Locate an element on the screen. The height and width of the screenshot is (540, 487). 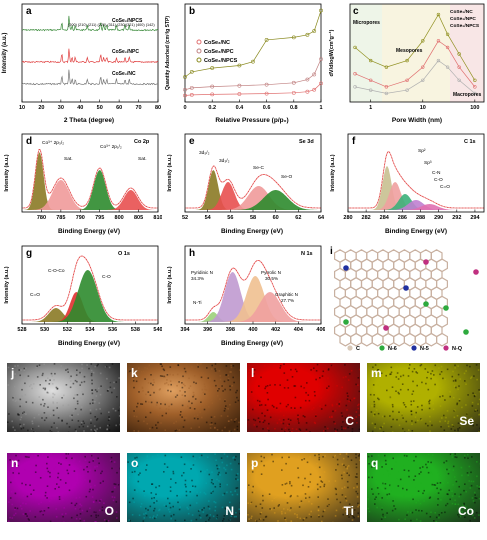
n1s-ticks: 394 396 398 400 402 404 406 is located at coordinates (253, 327).